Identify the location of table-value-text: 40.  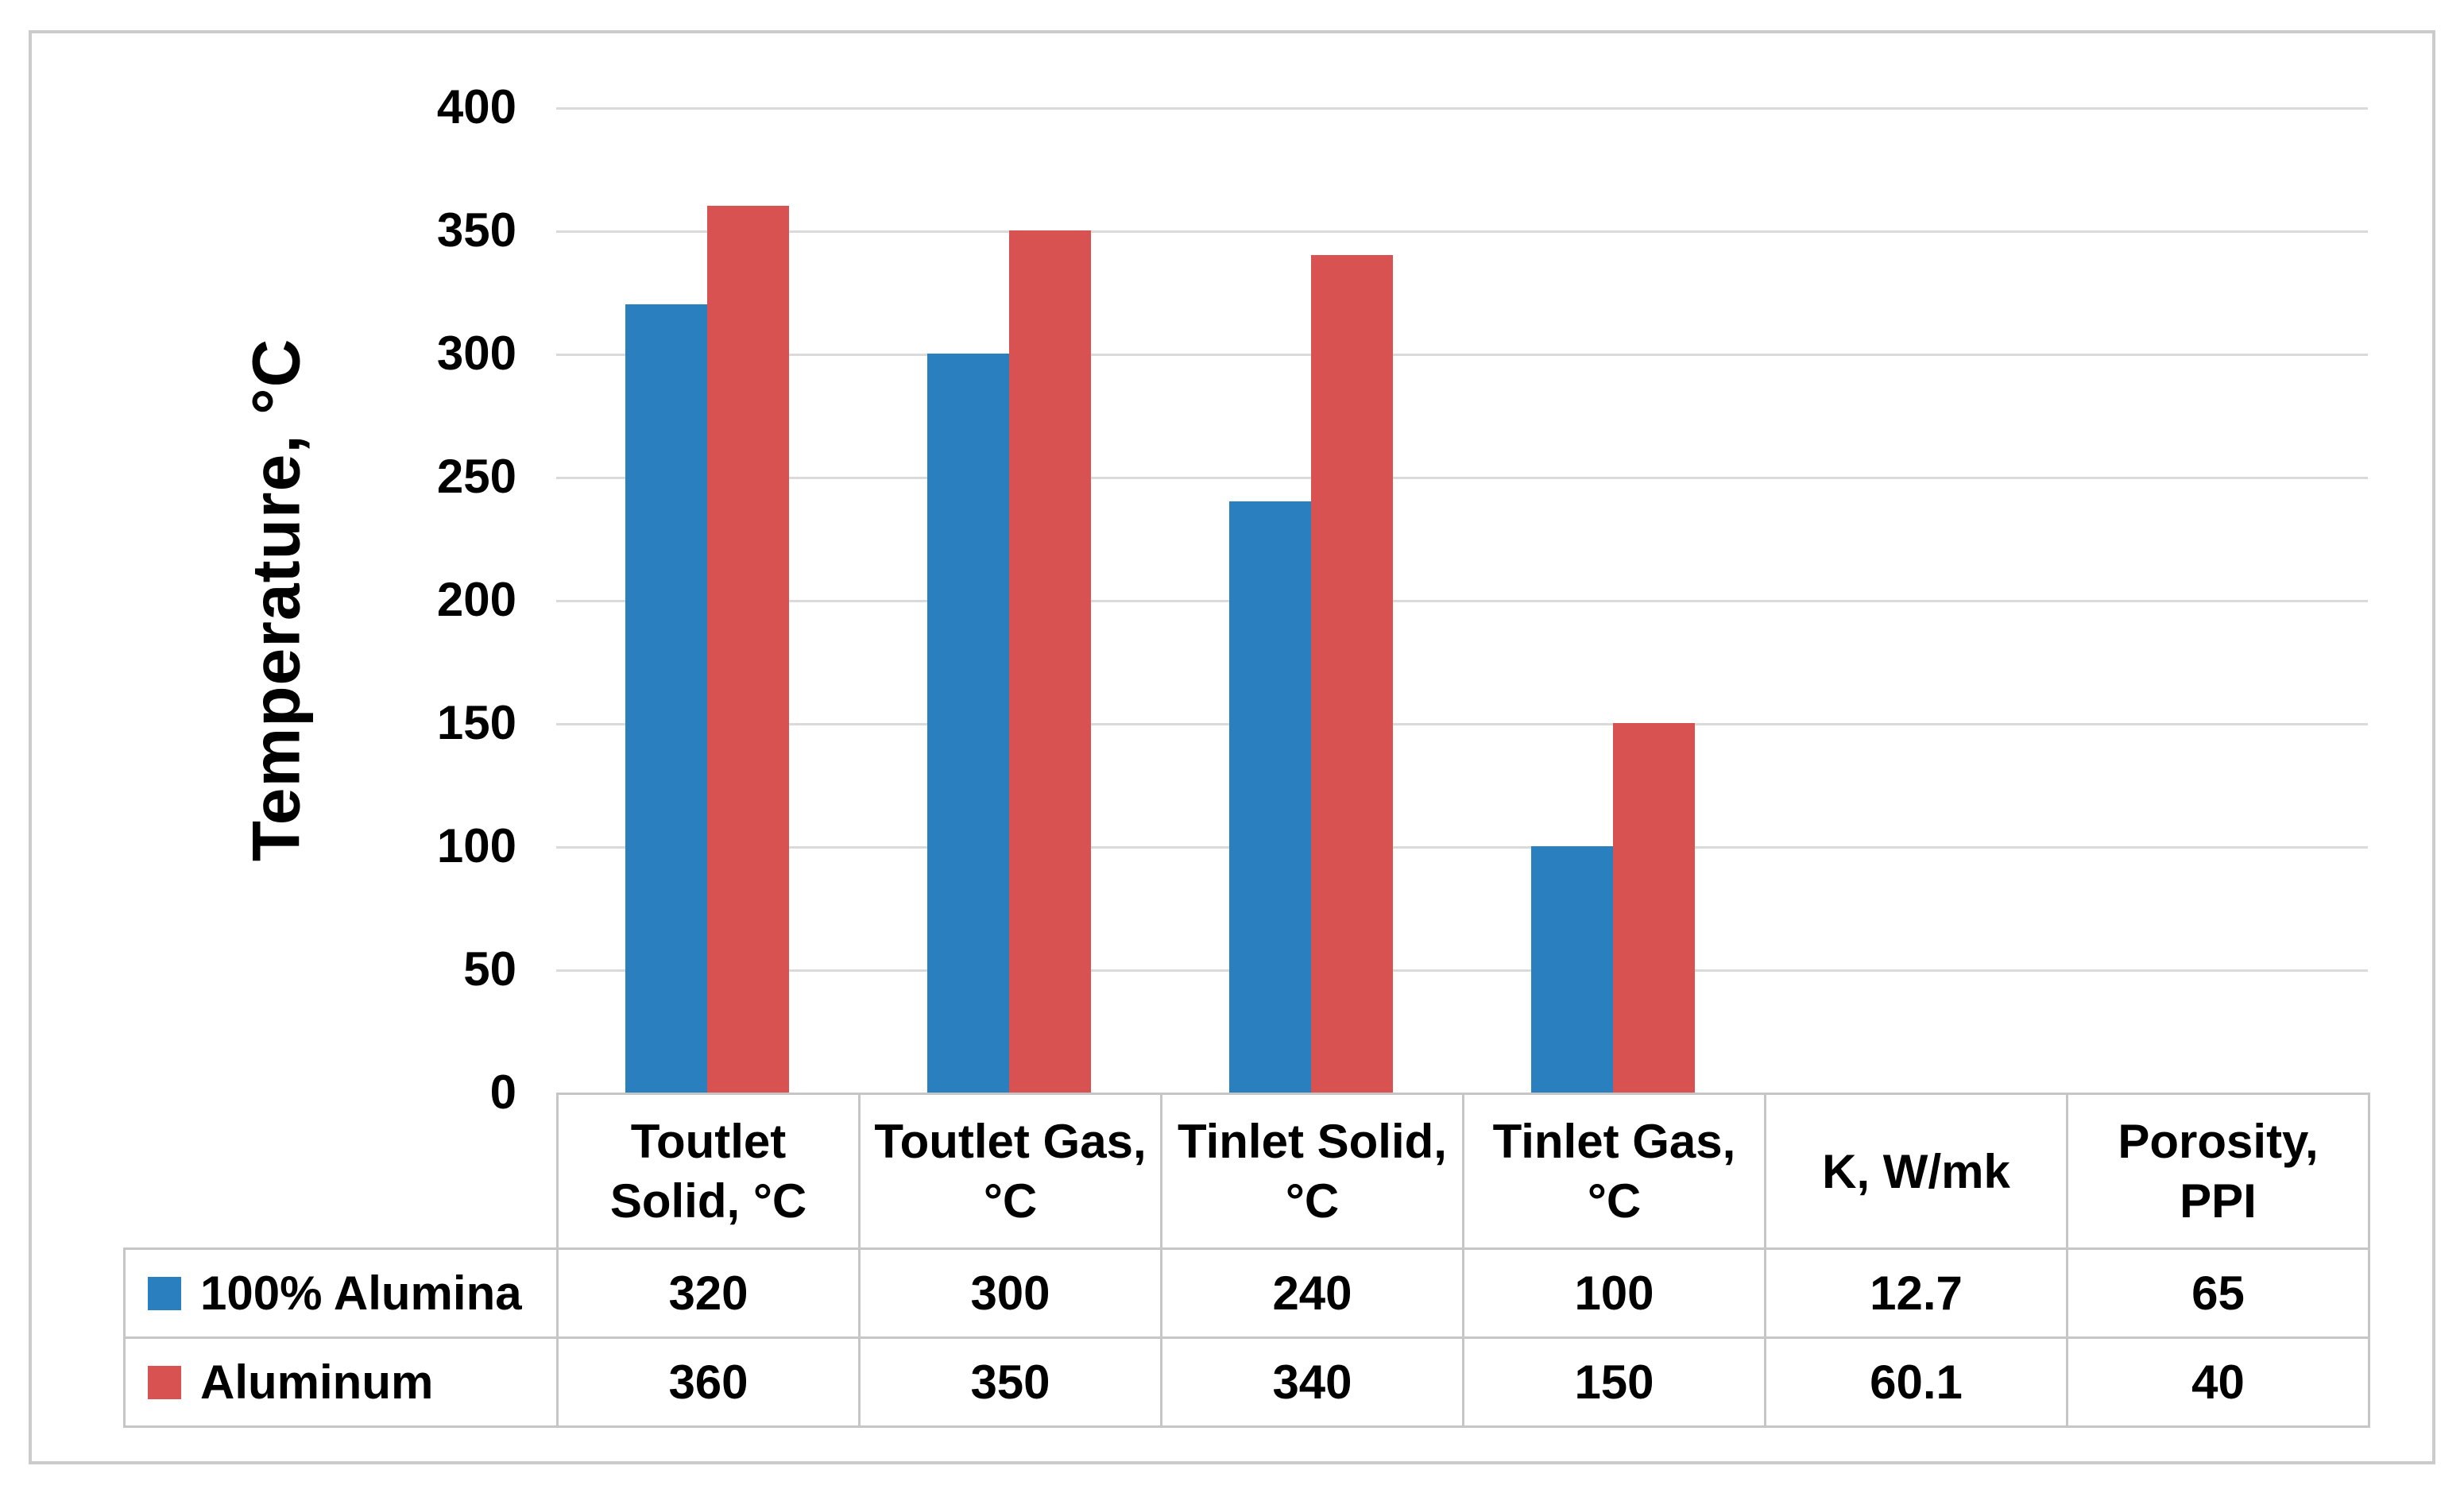
(2218, 1382).